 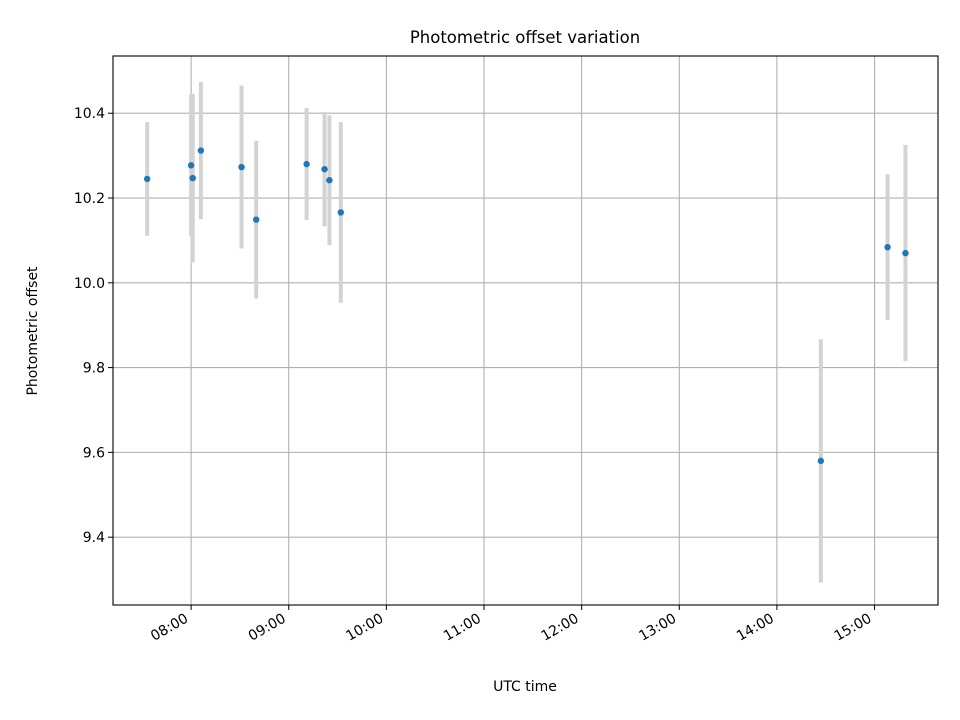 What do you see at coordinates (33, 331) in the screenshot?
I see `y-axis-label: Photometric offset` at bounding box center [33, 331].